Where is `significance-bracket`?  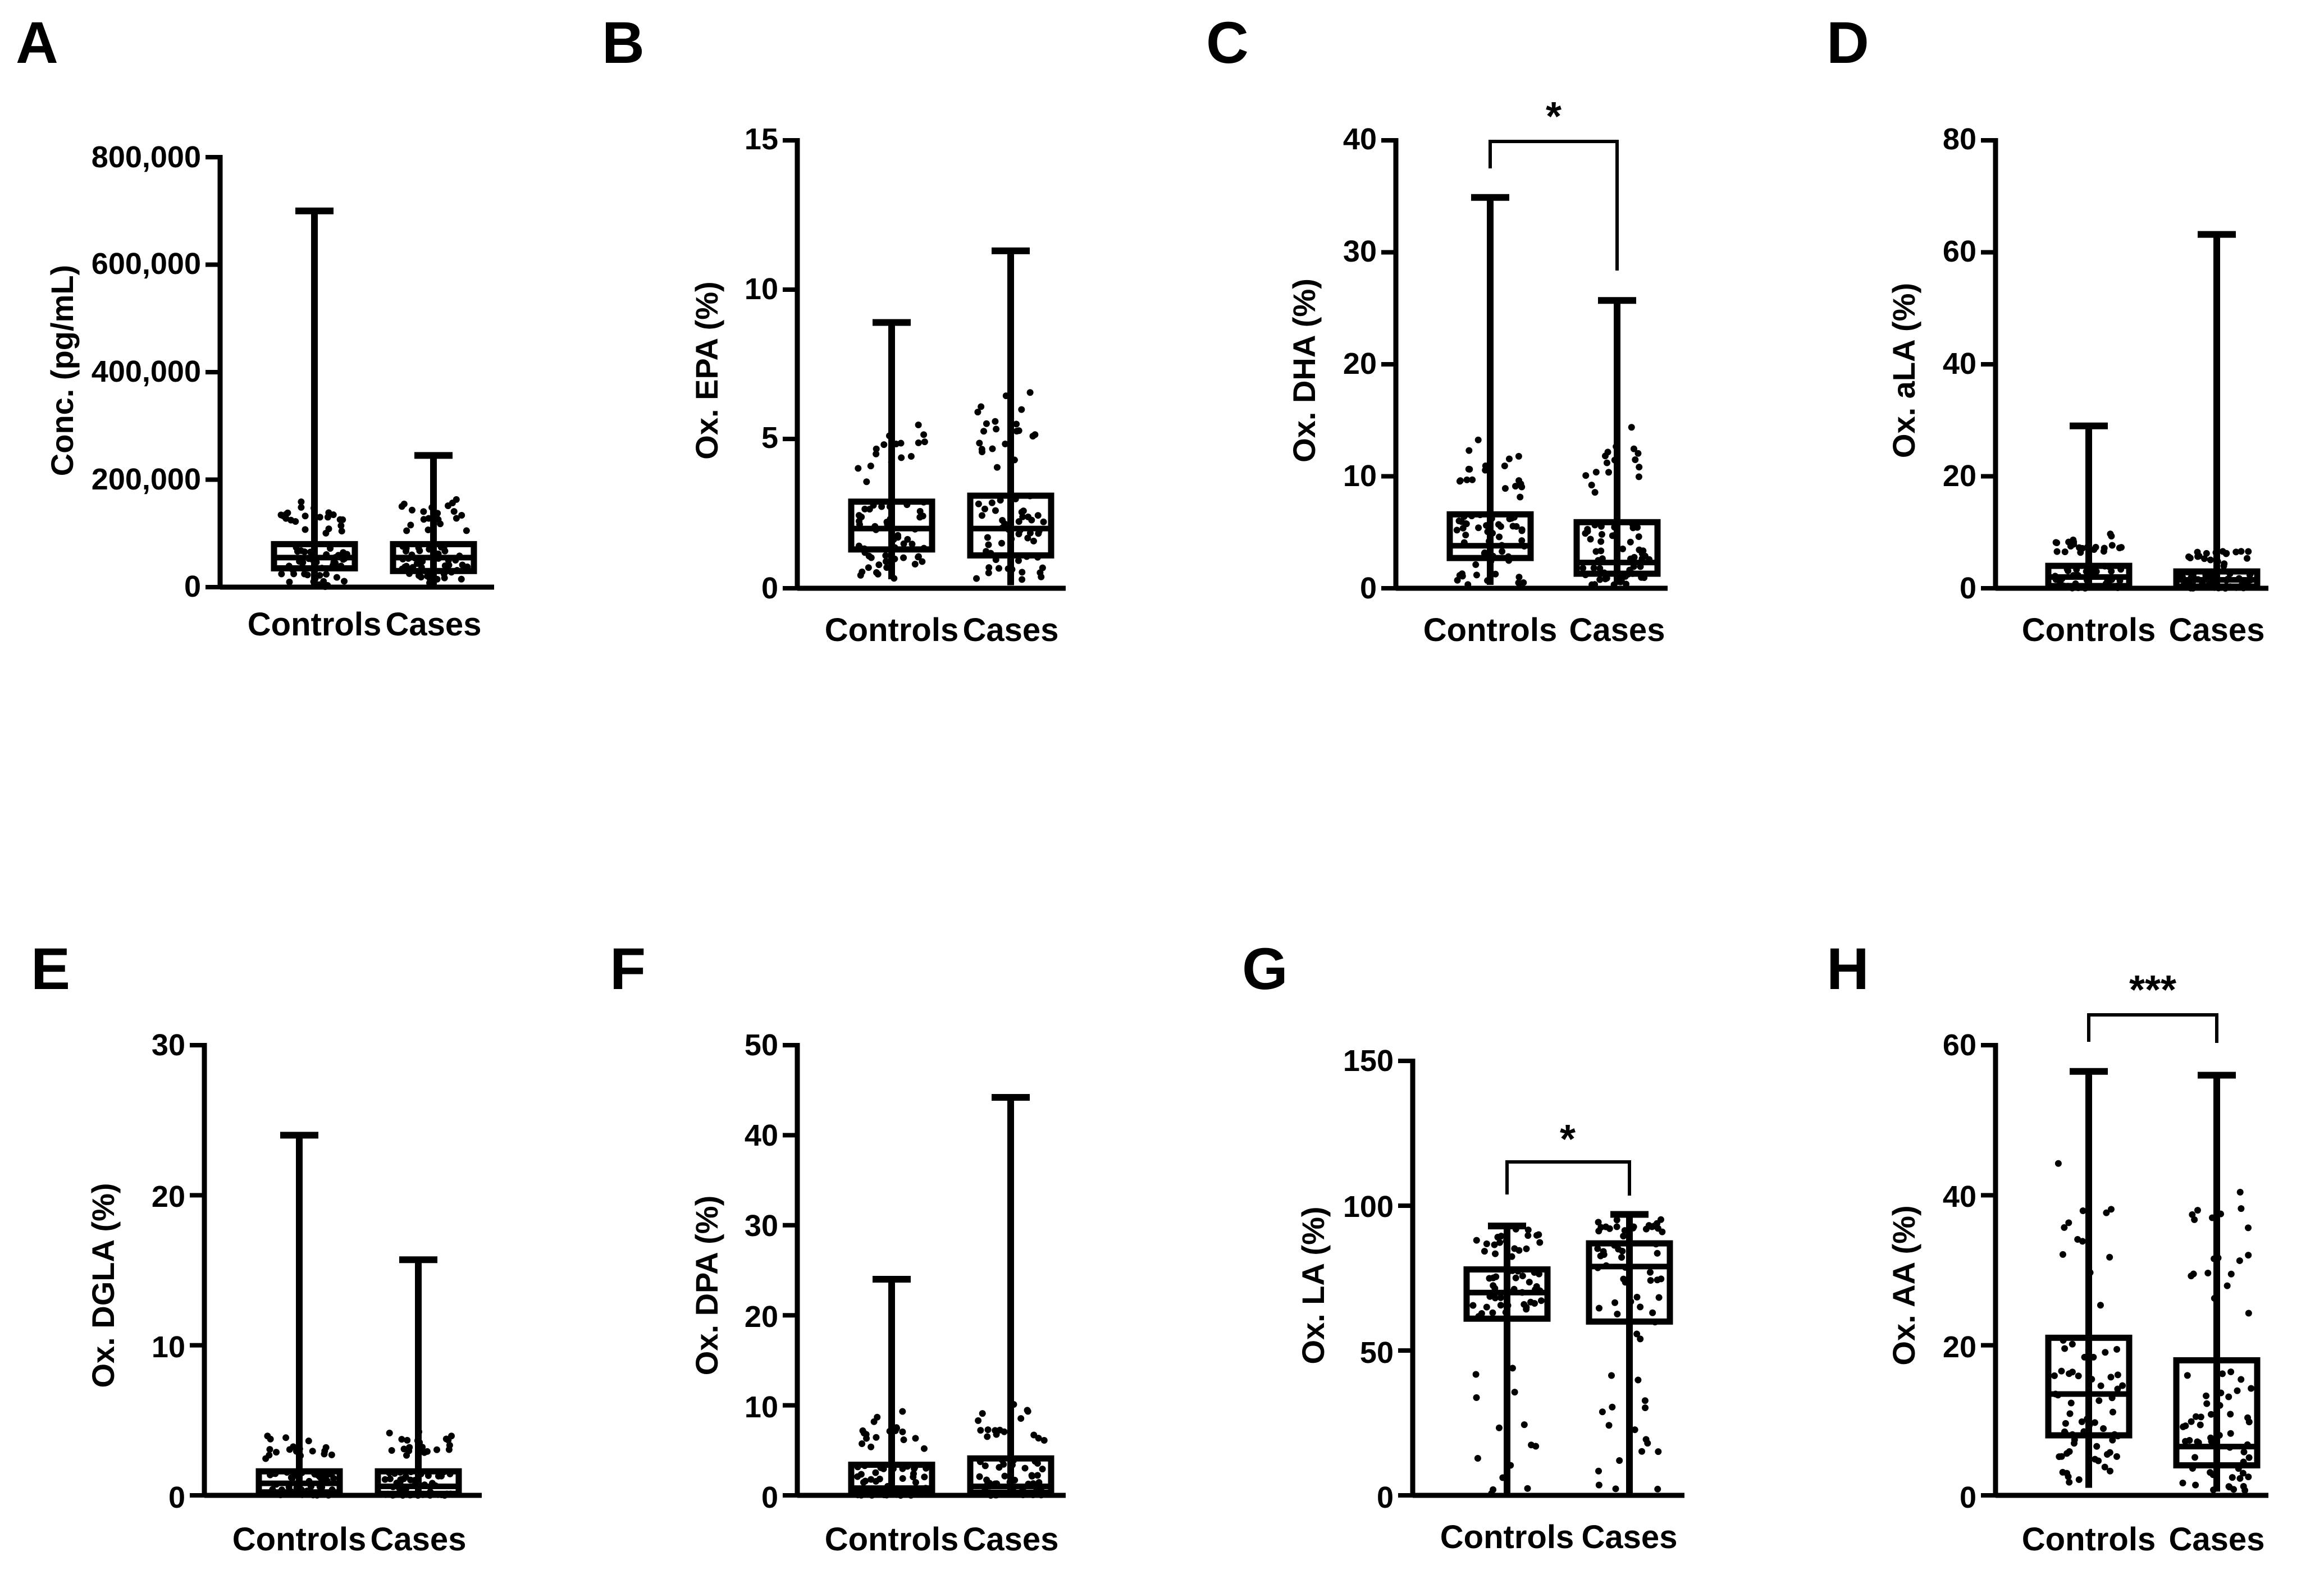 significance-bracket is located at coordinates (1554, 205).